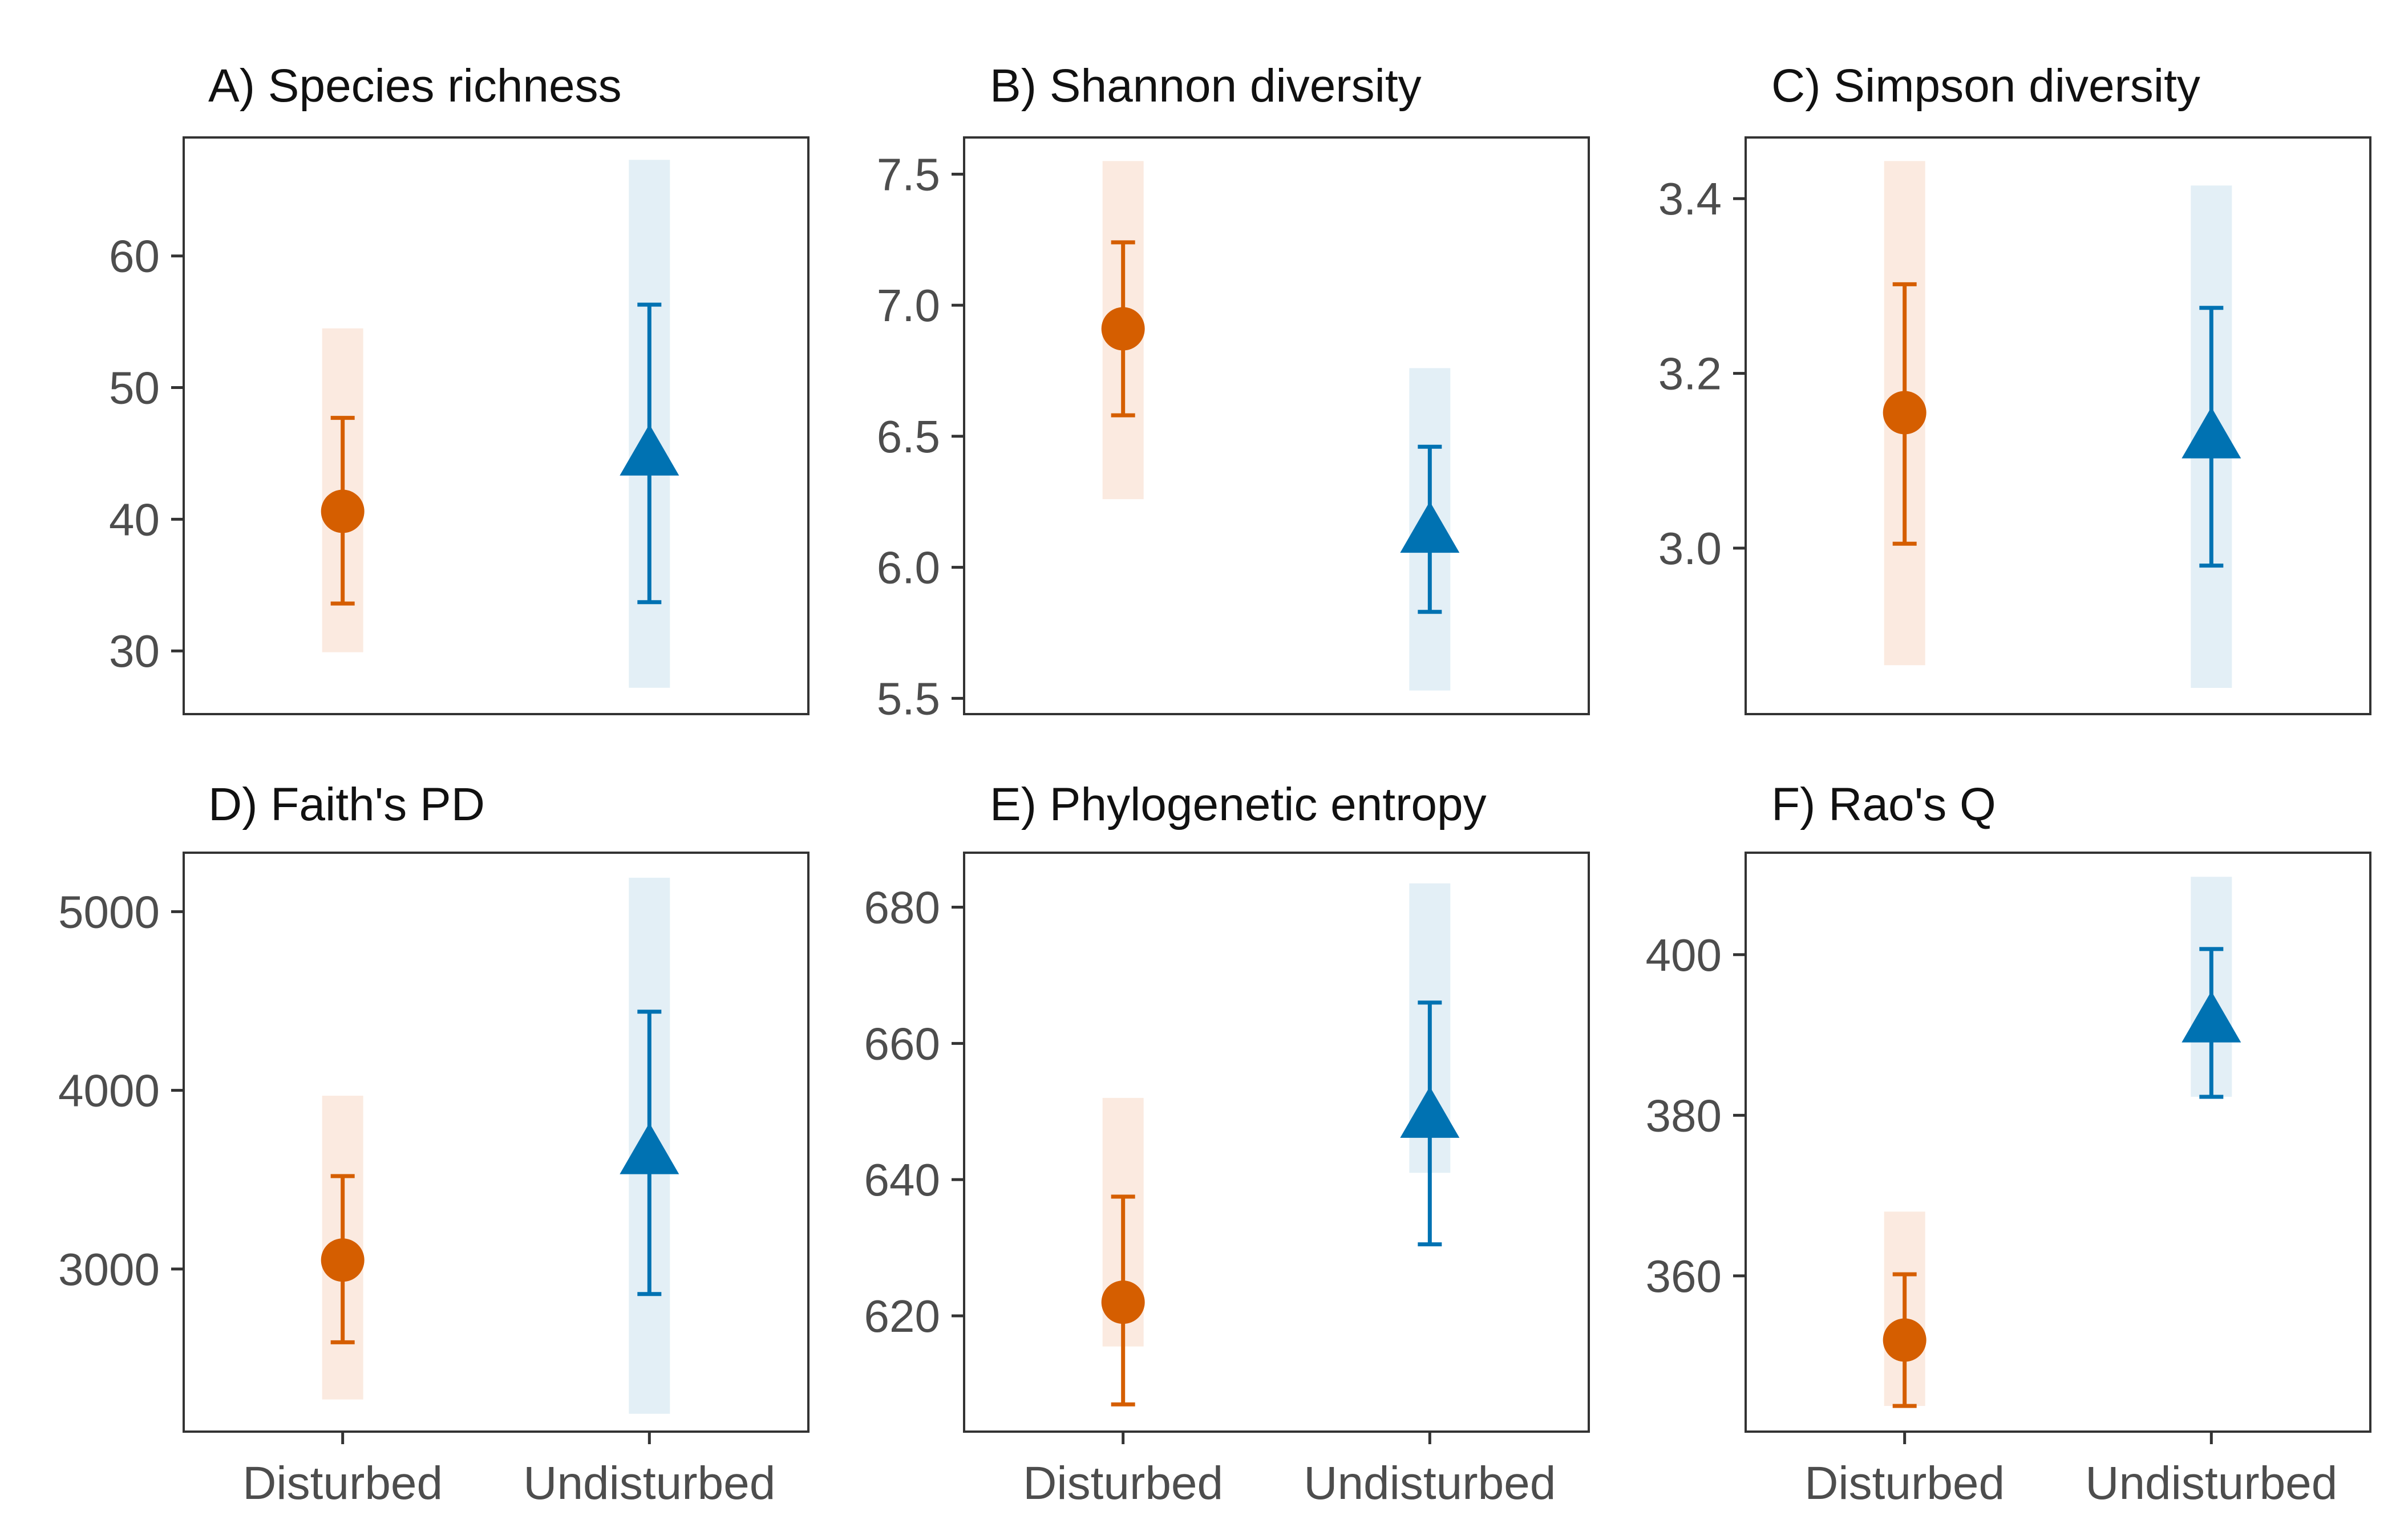  Describe the element at coordinates (902, 1317) in the screenshot. I see `y-tick-label: 620` at that location.